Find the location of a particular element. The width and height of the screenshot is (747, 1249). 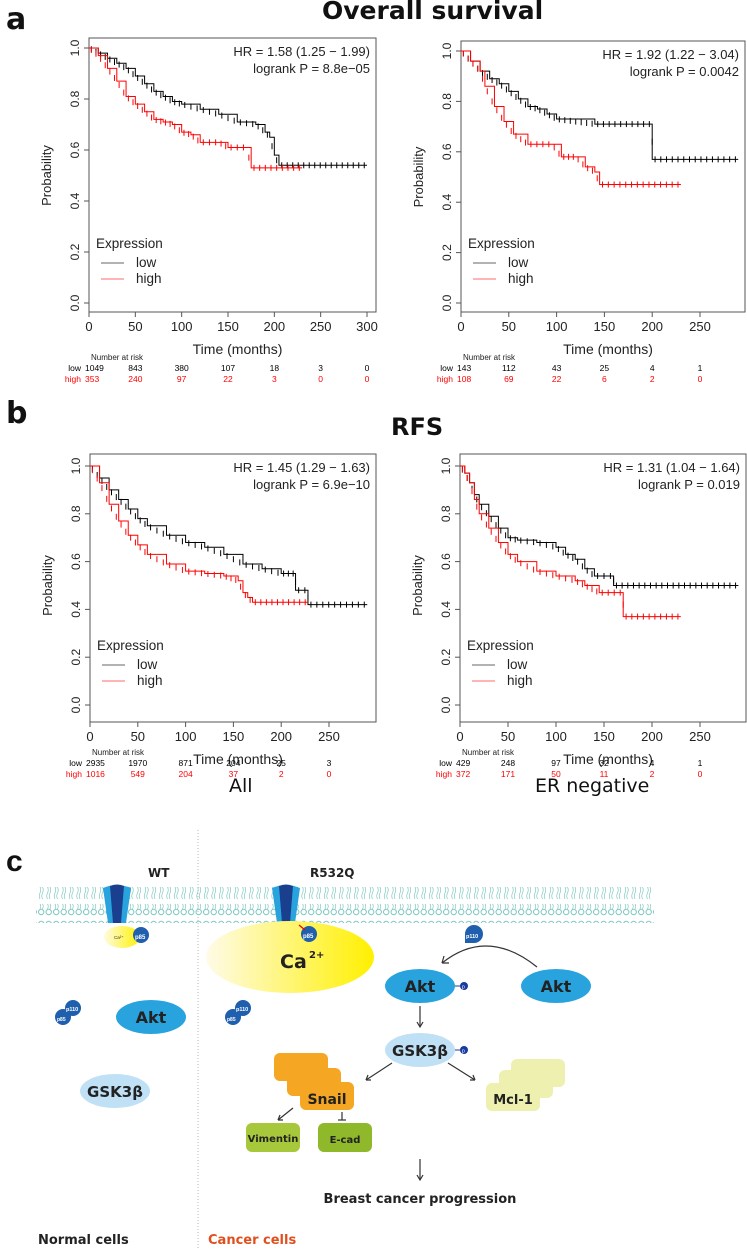

svg-text: p110 is located at coordinates (72, 1010).